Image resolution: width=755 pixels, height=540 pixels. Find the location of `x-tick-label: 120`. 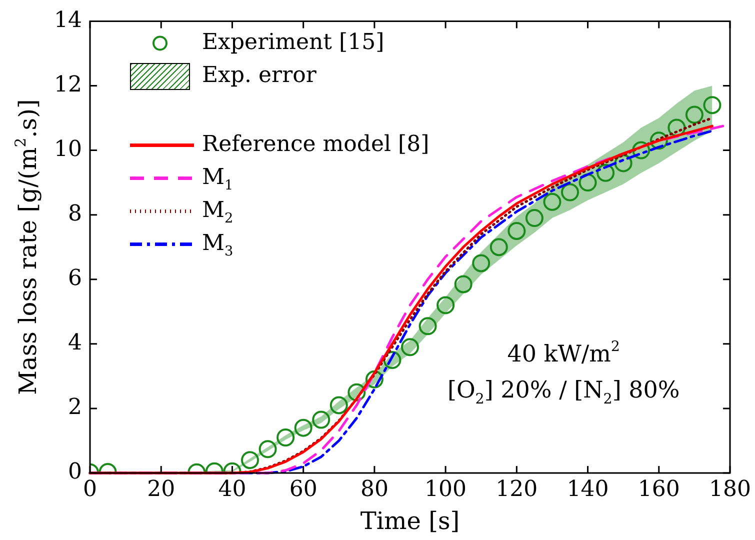

x-tick-label: 120 is located at coordinates (517, 489).